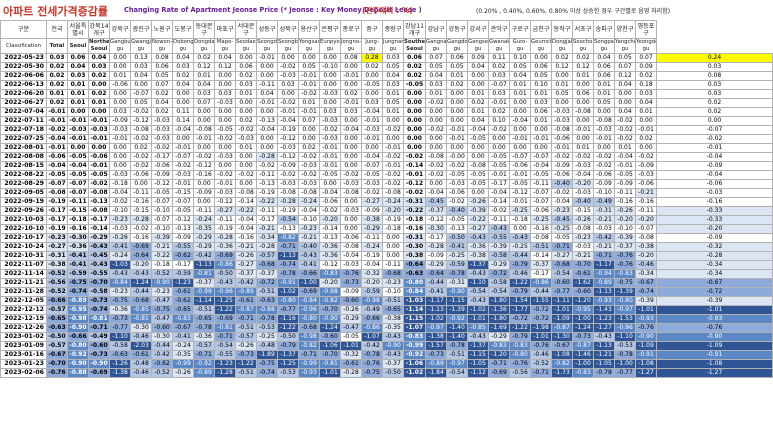 The height and width of the screenshot is (445, 773). What do you see at coordinates (162, 373) in the screenshot?
I see `data-cell: -0.52` at bounding box center [162, 373].